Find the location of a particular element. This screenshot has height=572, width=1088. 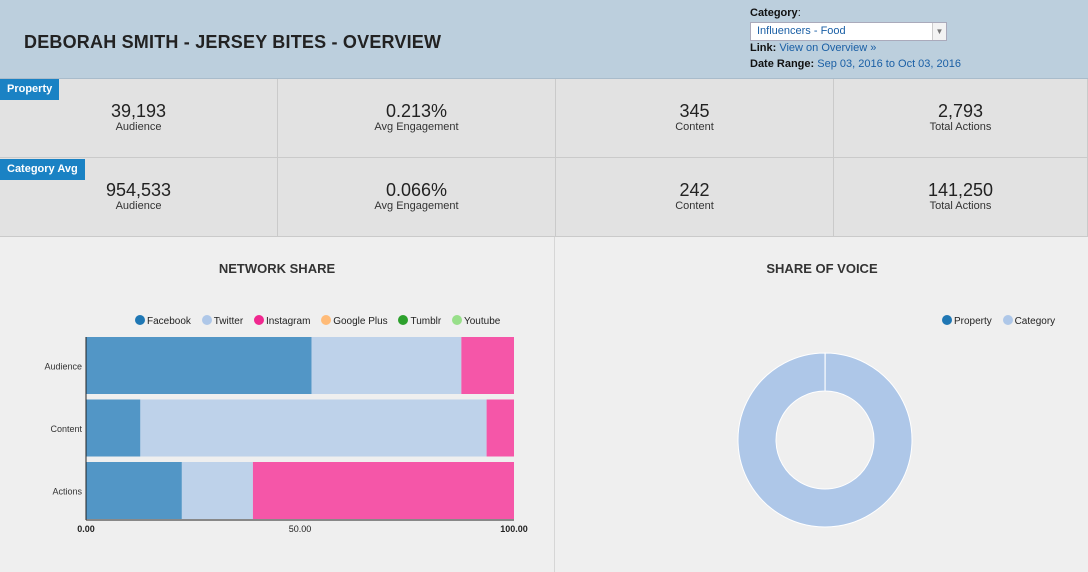

share-of-voice-legend: Property Category is located at coordinates (1002, 321).